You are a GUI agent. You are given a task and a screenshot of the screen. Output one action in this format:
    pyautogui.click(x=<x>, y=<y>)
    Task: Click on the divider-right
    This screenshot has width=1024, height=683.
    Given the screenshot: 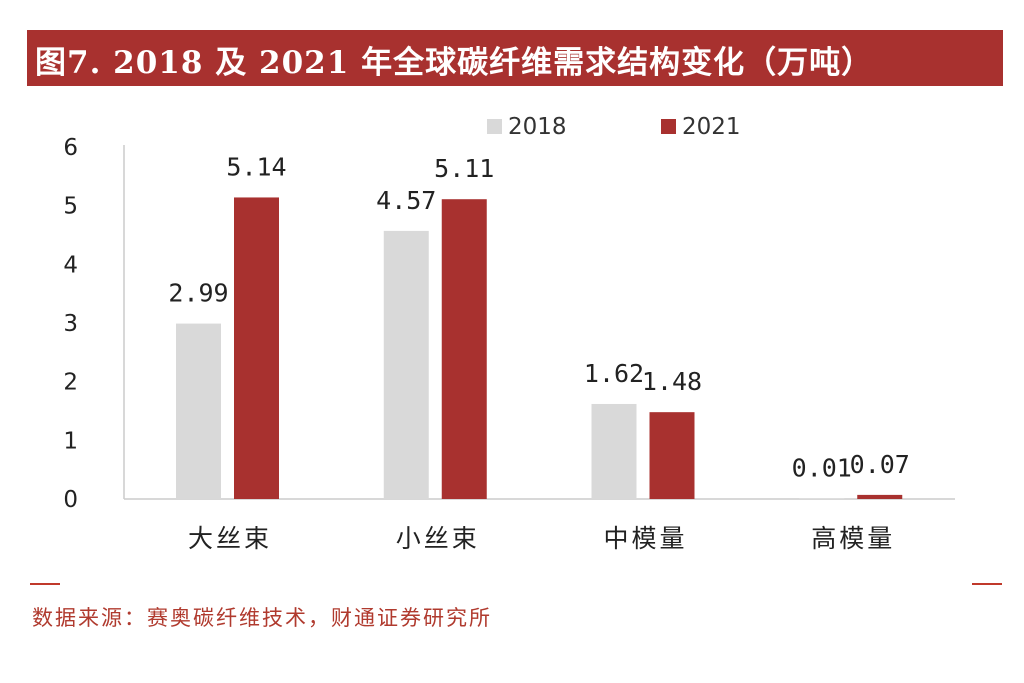 What is the action you would take?
    pyautogui.click(x=987, y=584)
    